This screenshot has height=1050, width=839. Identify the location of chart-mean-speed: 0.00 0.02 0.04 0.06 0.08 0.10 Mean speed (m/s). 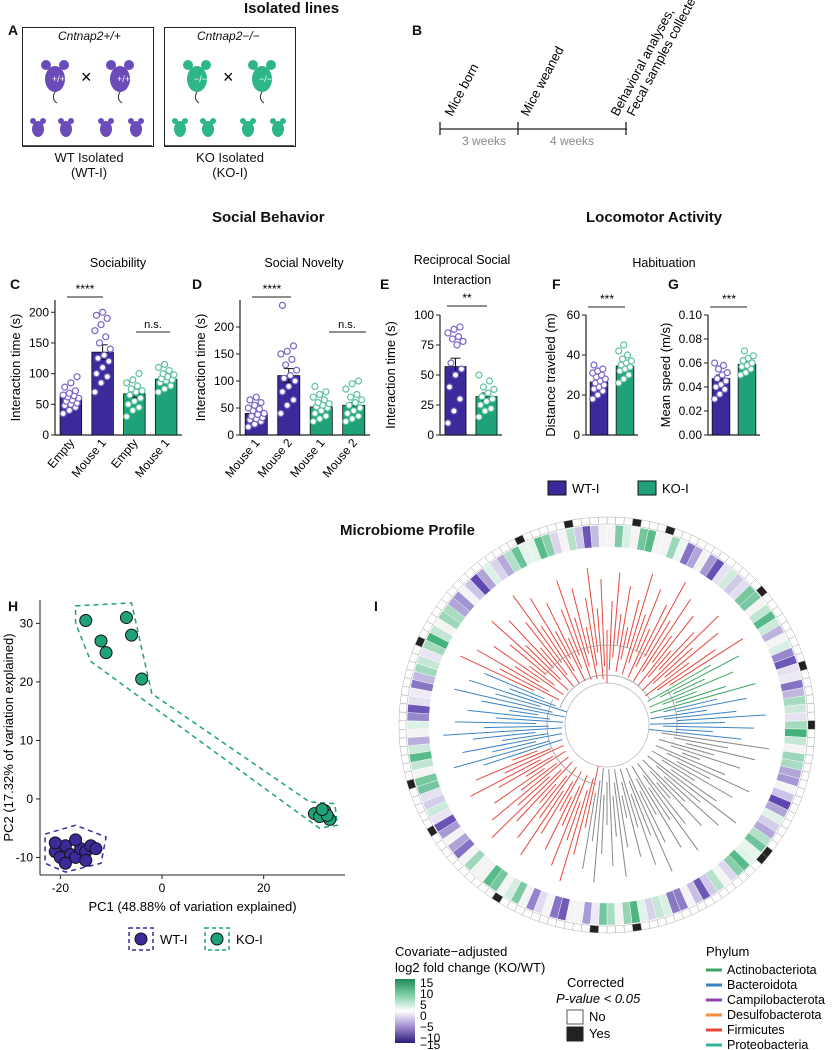
(709, 375).